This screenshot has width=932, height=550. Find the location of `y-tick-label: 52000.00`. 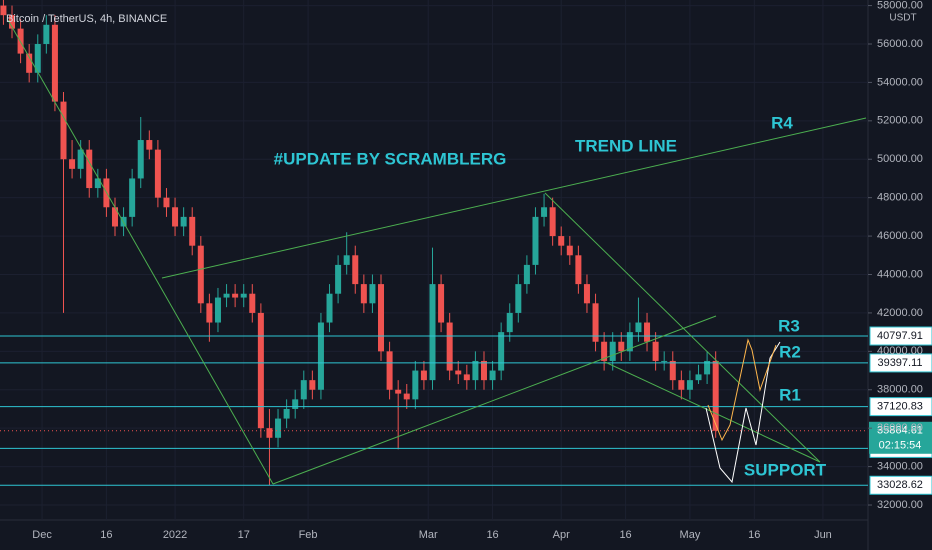

y-tick-label: 52000.00 is located at coordinates (900, 121).